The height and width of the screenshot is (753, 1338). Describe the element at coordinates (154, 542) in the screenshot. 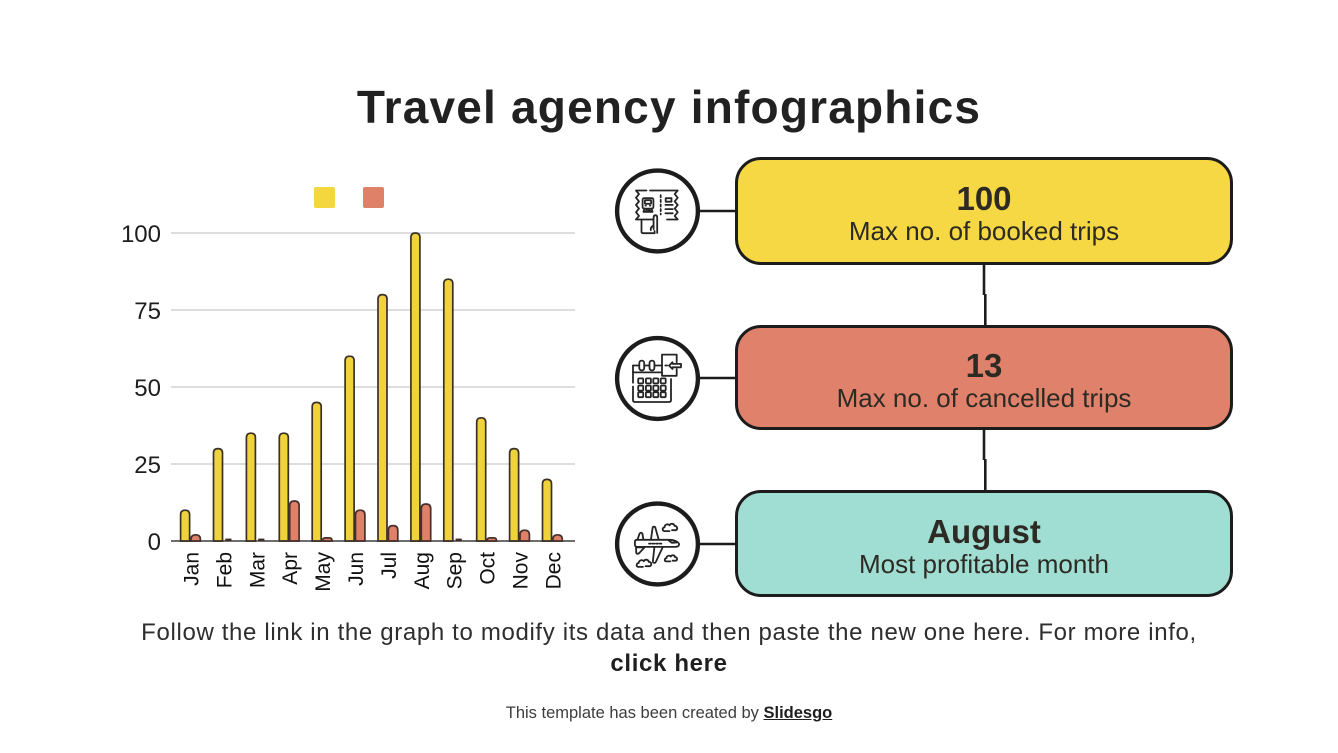

I see `svg-text: 0` at that location.